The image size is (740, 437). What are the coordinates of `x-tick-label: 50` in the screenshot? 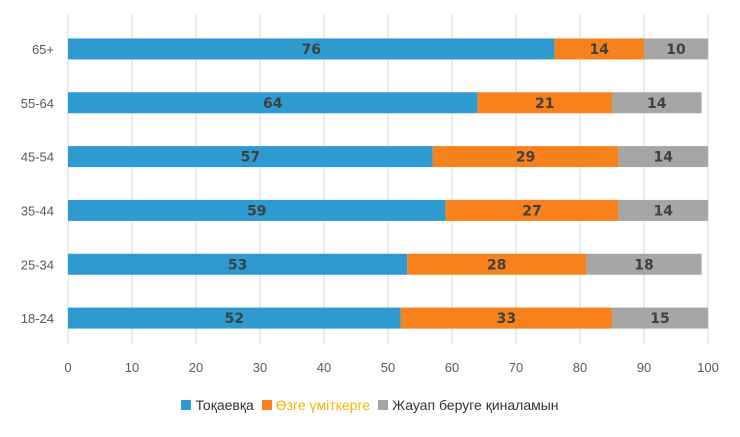 It's located at (388, 367).